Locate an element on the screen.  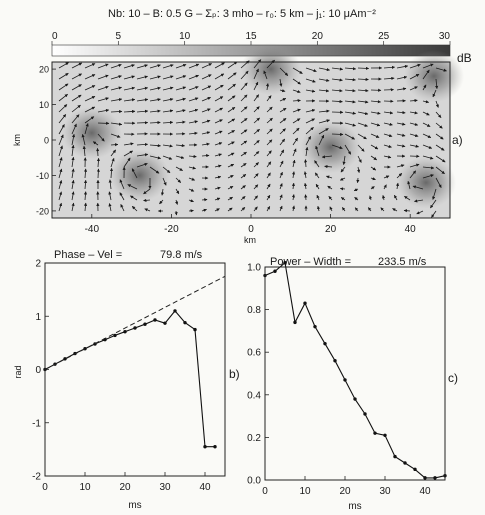
panel-a-label: a) is located at coordinates (457, 140).